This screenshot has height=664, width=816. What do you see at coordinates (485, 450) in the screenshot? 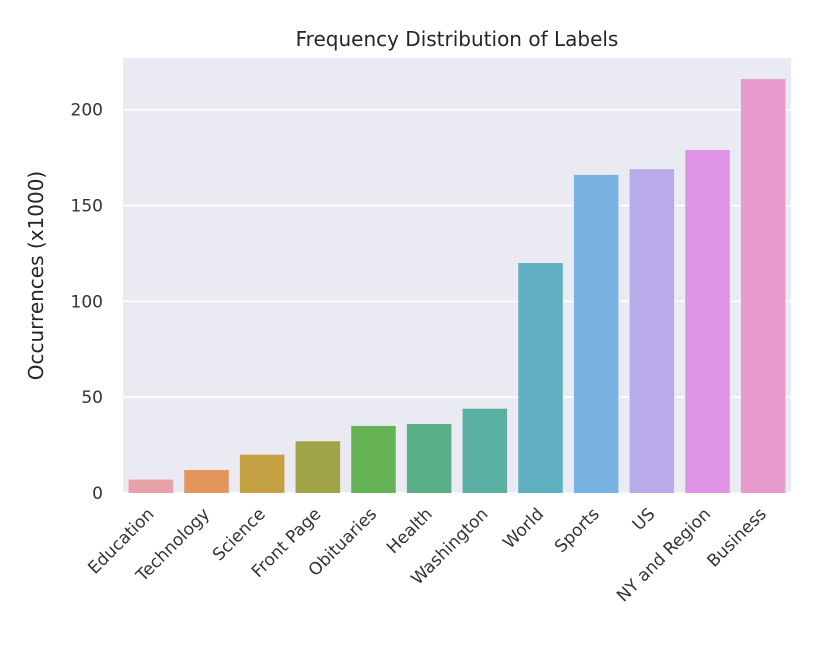
I see `bar-washington` at bounding box center [485, 450].